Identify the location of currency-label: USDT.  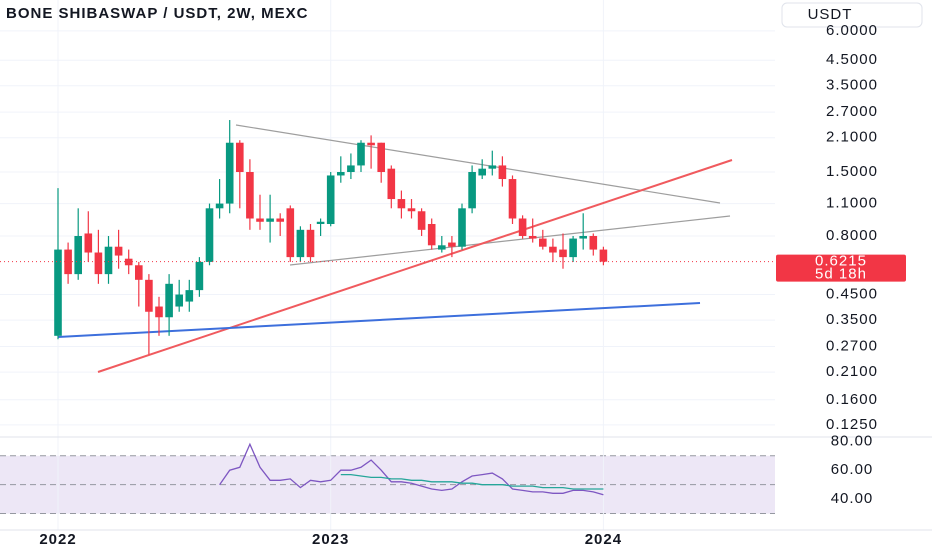
(830, 14).